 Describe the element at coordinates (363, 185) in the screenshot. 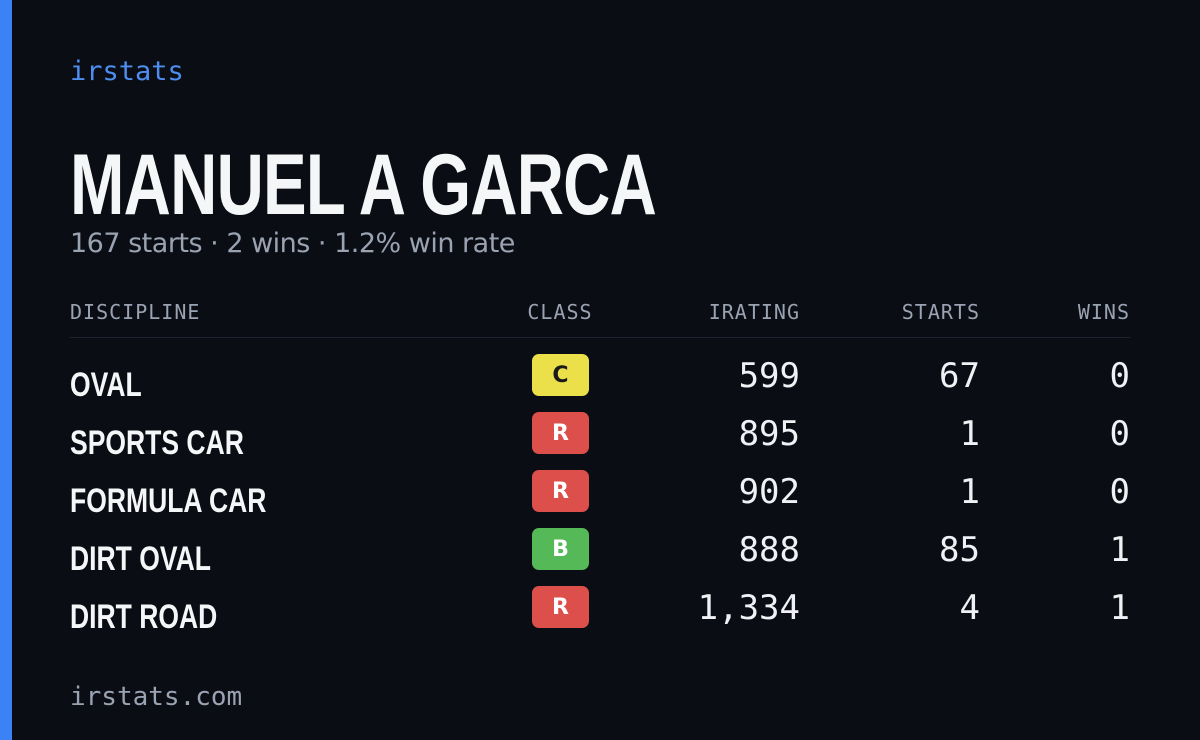

I see `driver-name: MANUEL A GARCA` at that location.